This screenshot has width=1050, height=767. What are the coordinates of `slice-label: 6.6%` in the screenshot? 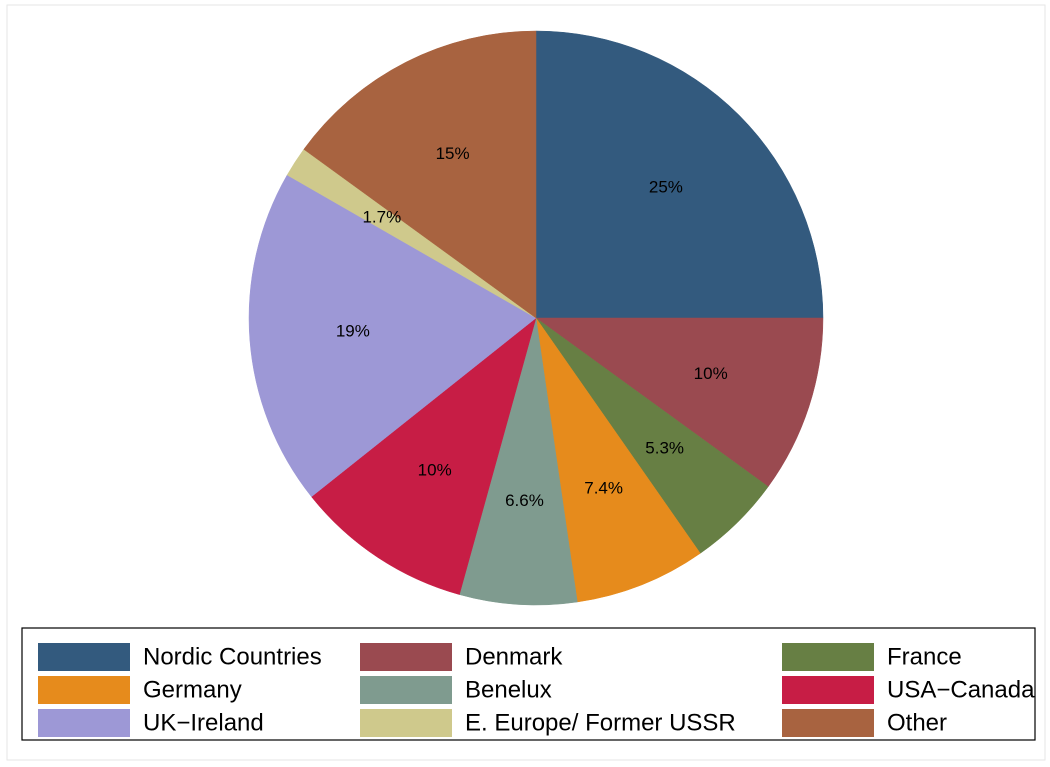 It's located at (524, 500).